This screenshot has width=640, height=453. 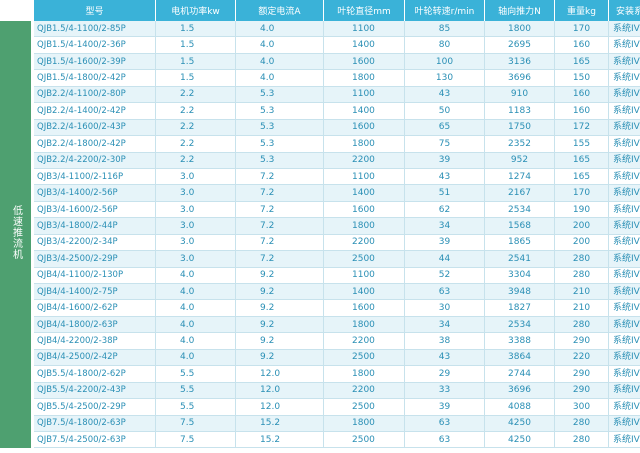 What do you see at coordinates (582, 128) in the screenshot?
I see `cell-weight: 172` at bounding box center [582, 128].